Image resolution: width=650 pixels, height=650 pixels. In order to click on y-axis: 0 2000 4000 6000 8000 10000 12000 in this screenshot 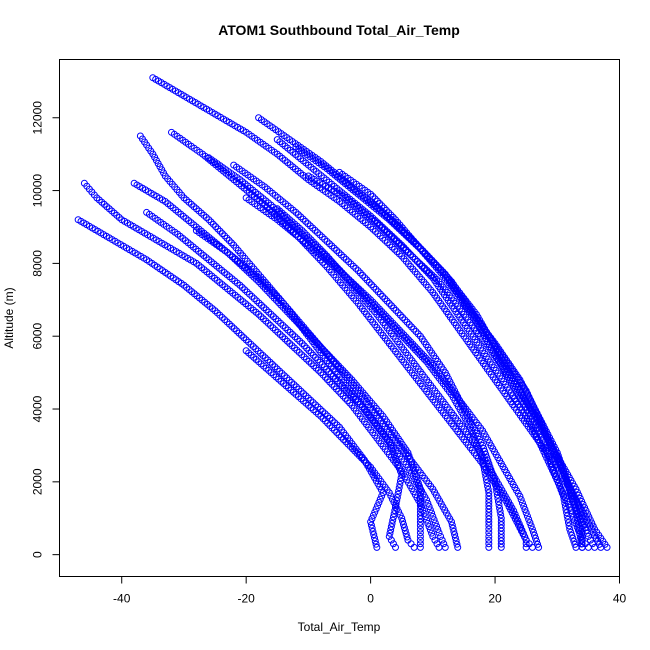, I will do `click(45, 329)`.